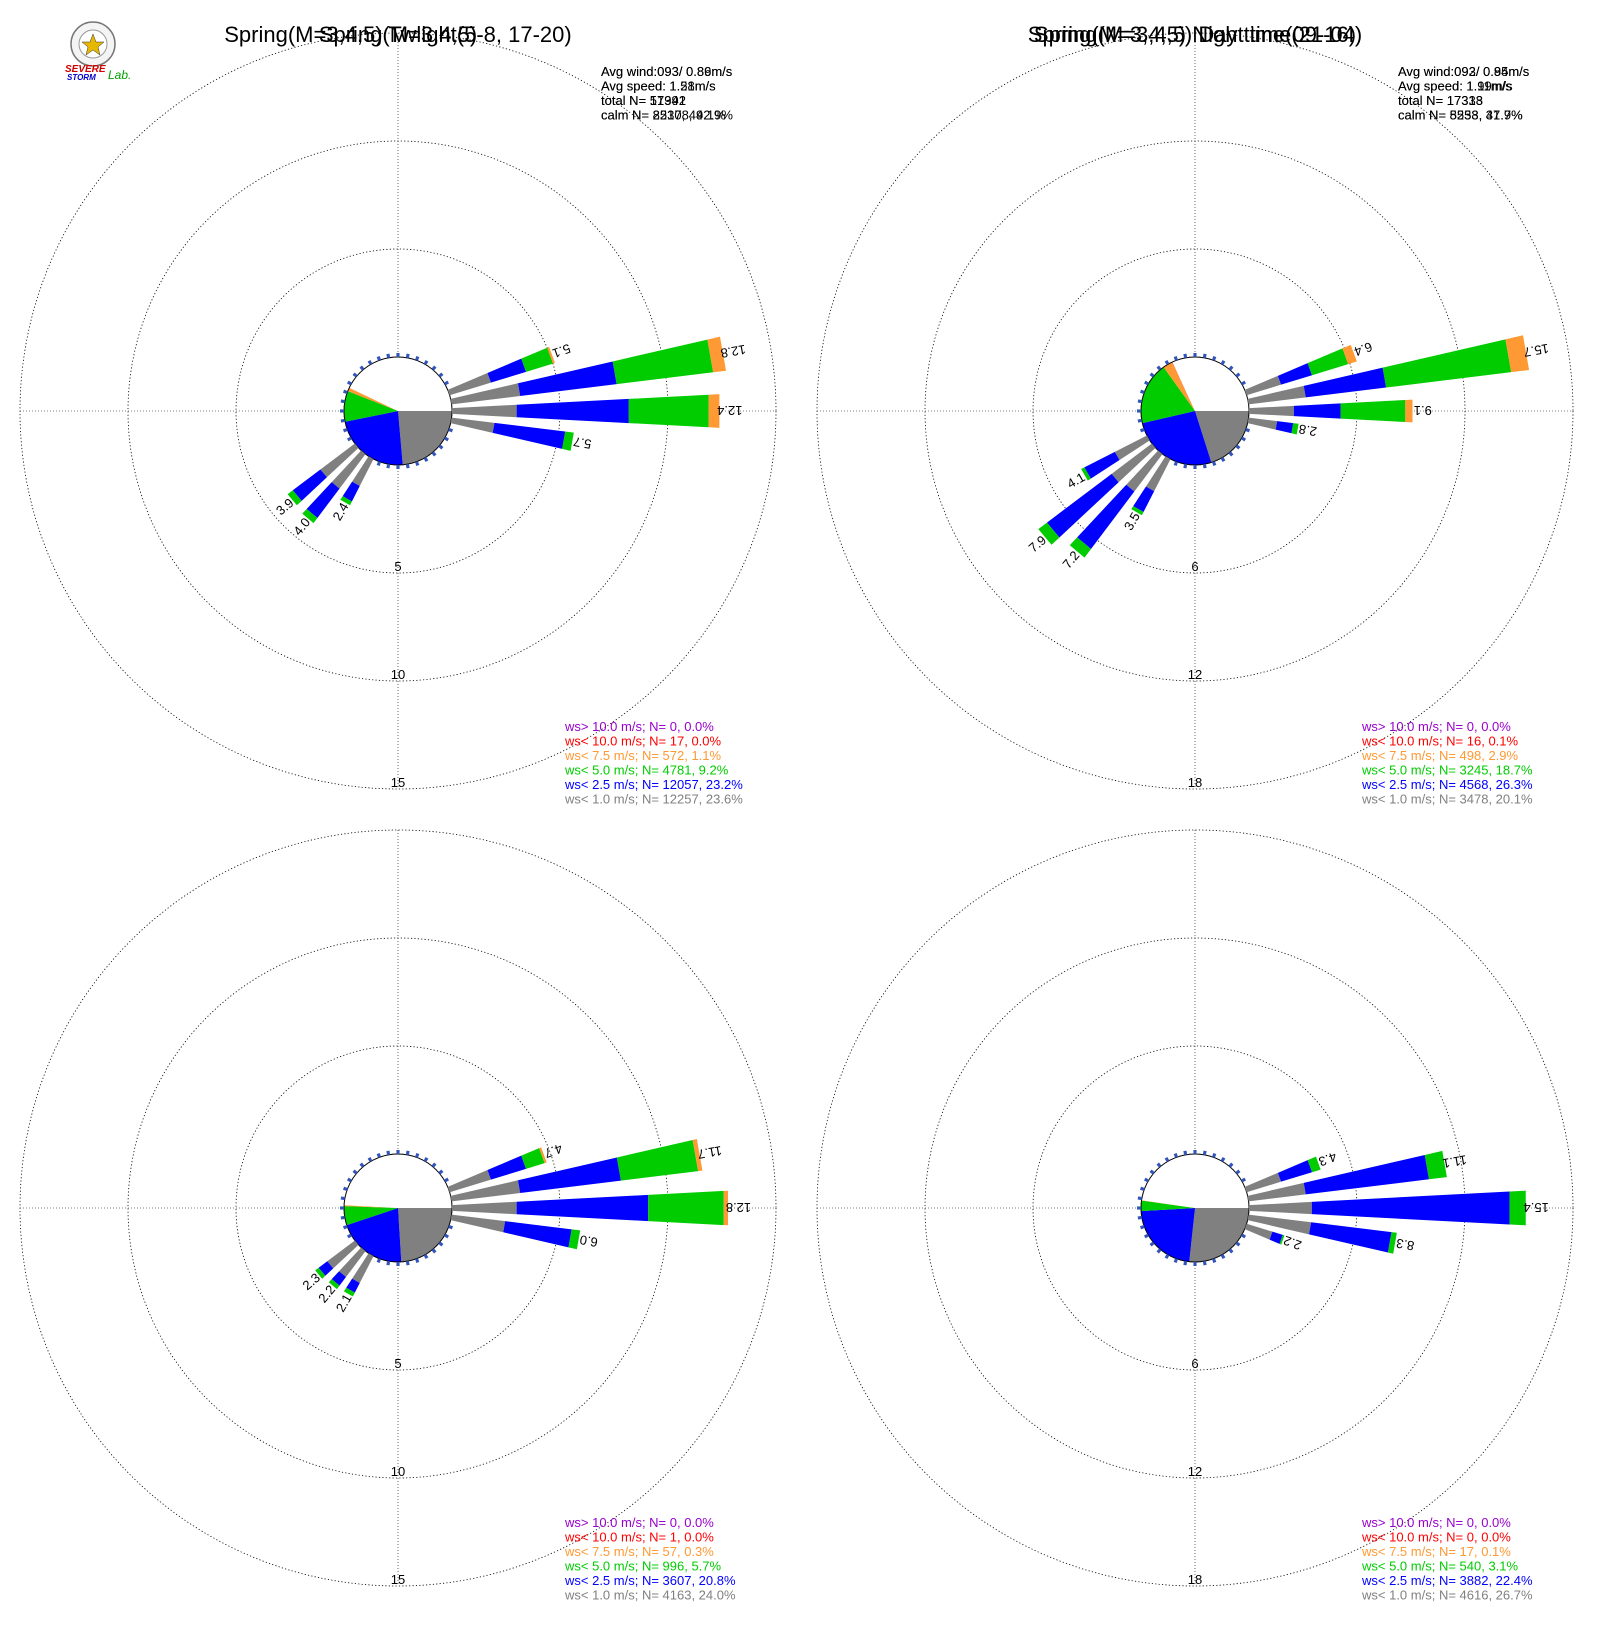 The width and height of the screenshot is (1620, 1645). What do you see at coordinates (667, 71) in the screenshot?
I see `stat-line: Avg wind:093/ 0.89m/s` at bounding box center [667, 71].